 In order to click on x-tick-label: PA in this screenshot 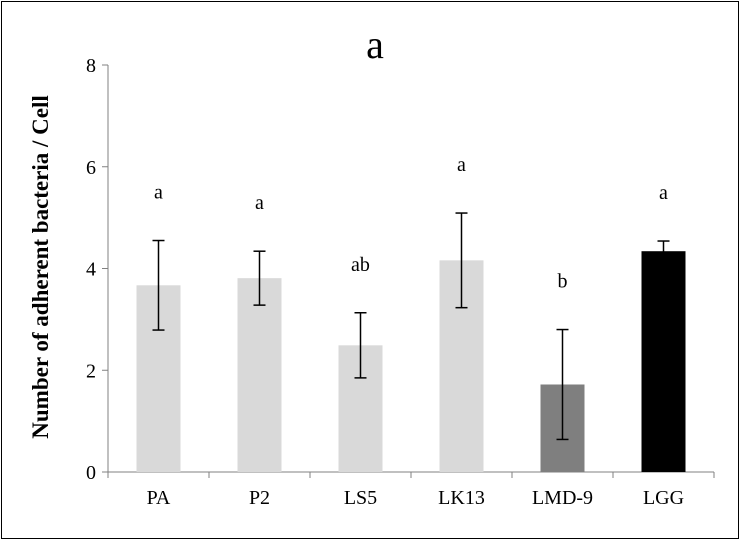, I will do `click(159, 498)`.